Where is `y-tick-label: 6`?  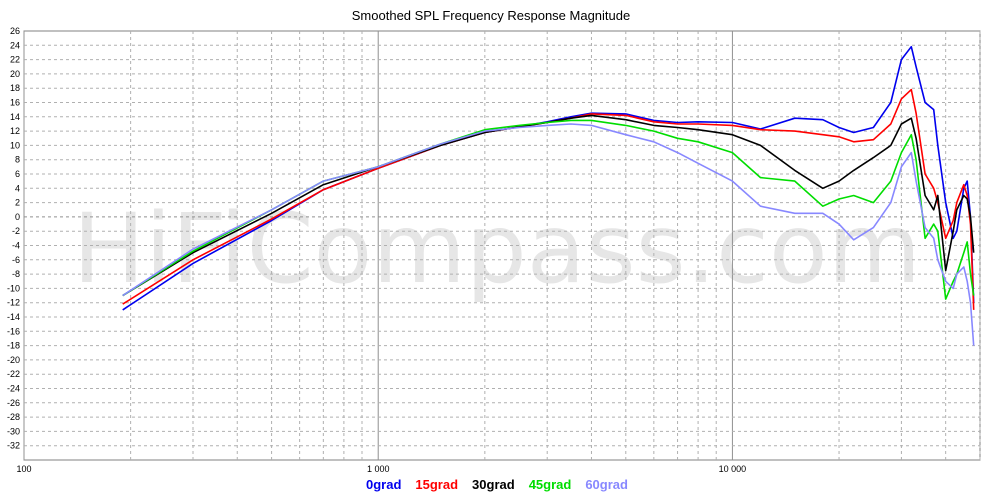
y-tick-label: 6 is located at coordinates (17, 174).